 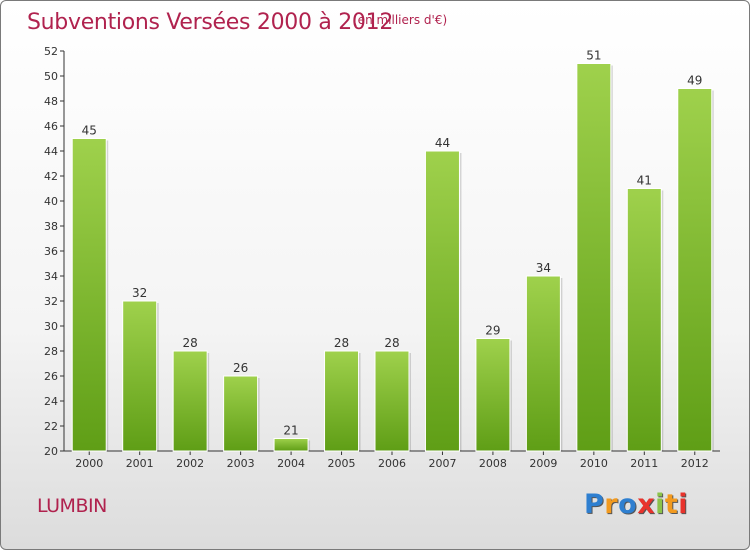 I want to click on logo-letter: o, so click(x=628, y=504).